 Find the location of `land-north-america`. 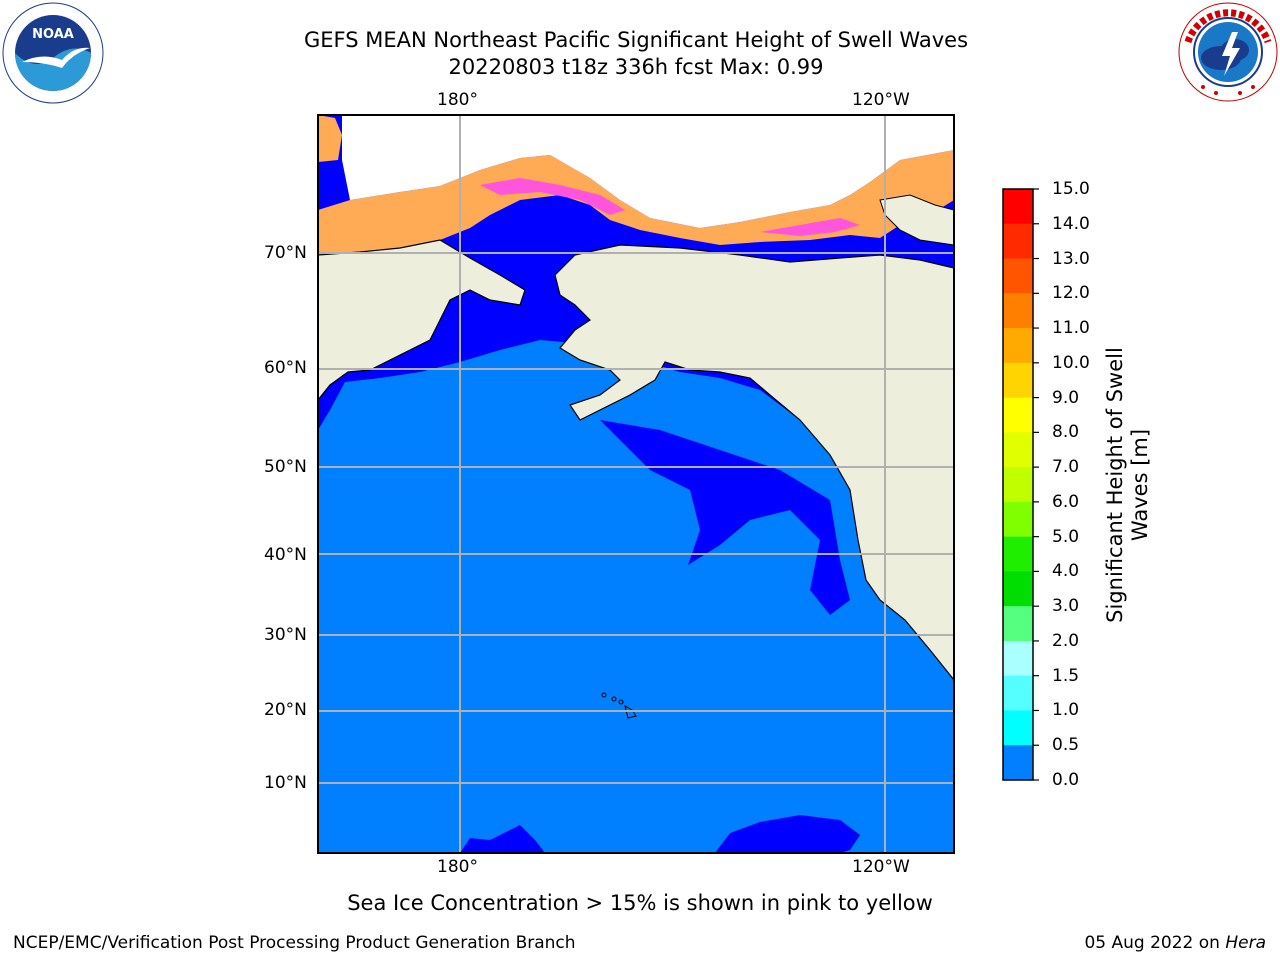

land-north-america is located at coordinates (754, 462).